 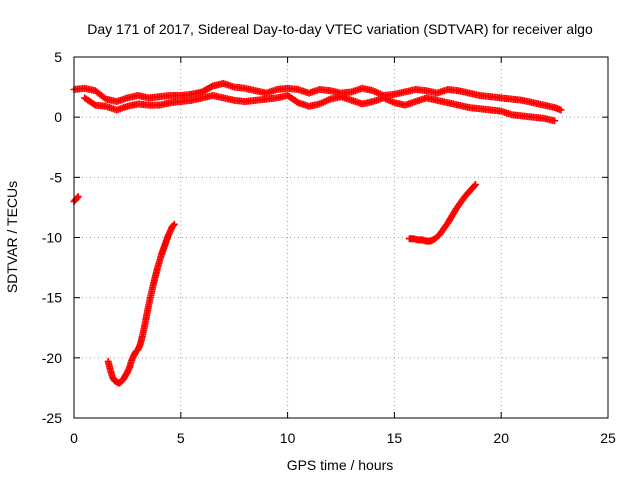 I want to click on x-tick-label: 0, so click(x=74, y=438).